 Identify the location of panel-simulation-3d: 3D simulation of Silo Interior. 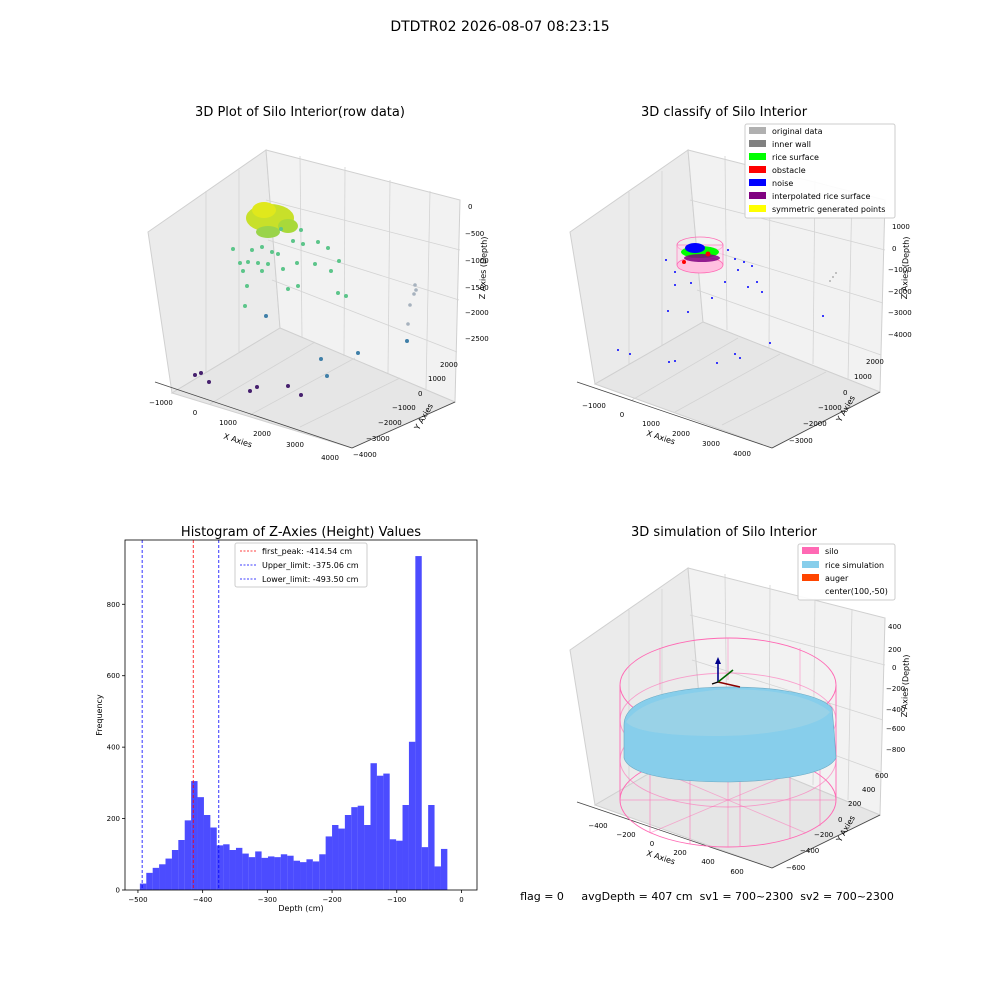
(740, 700).